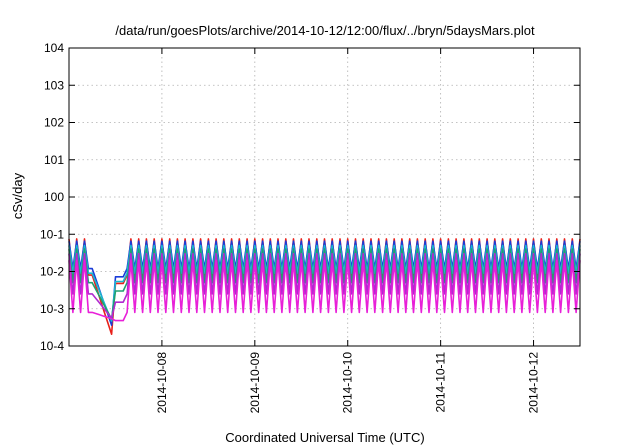  I want to click on y-tick-label: 101, so click(54, 160).